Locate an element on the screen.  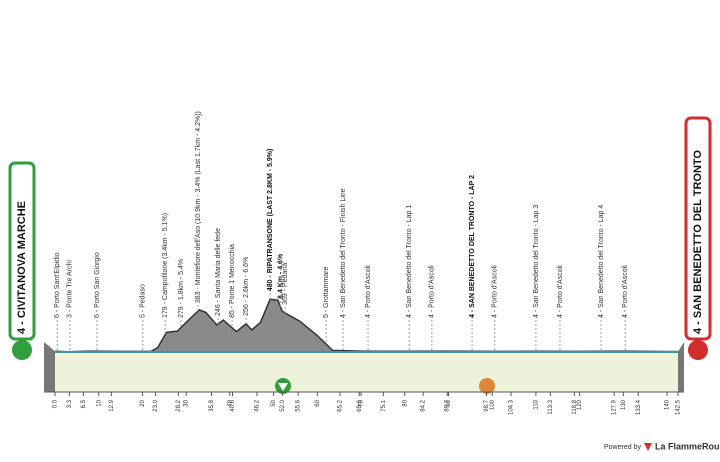
finish-badge is located at coordinates (698, 228).